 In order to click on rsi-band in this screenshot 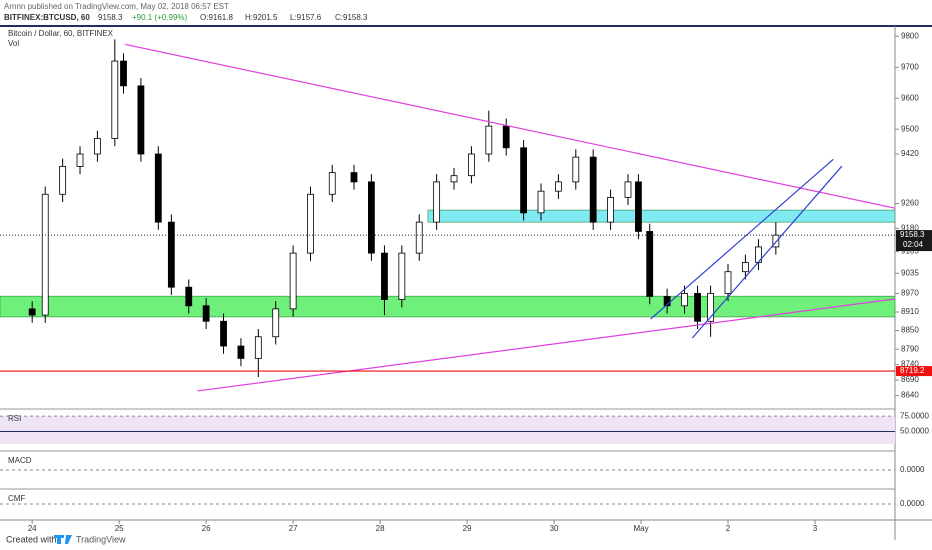, I will do `click(447, 430)`.